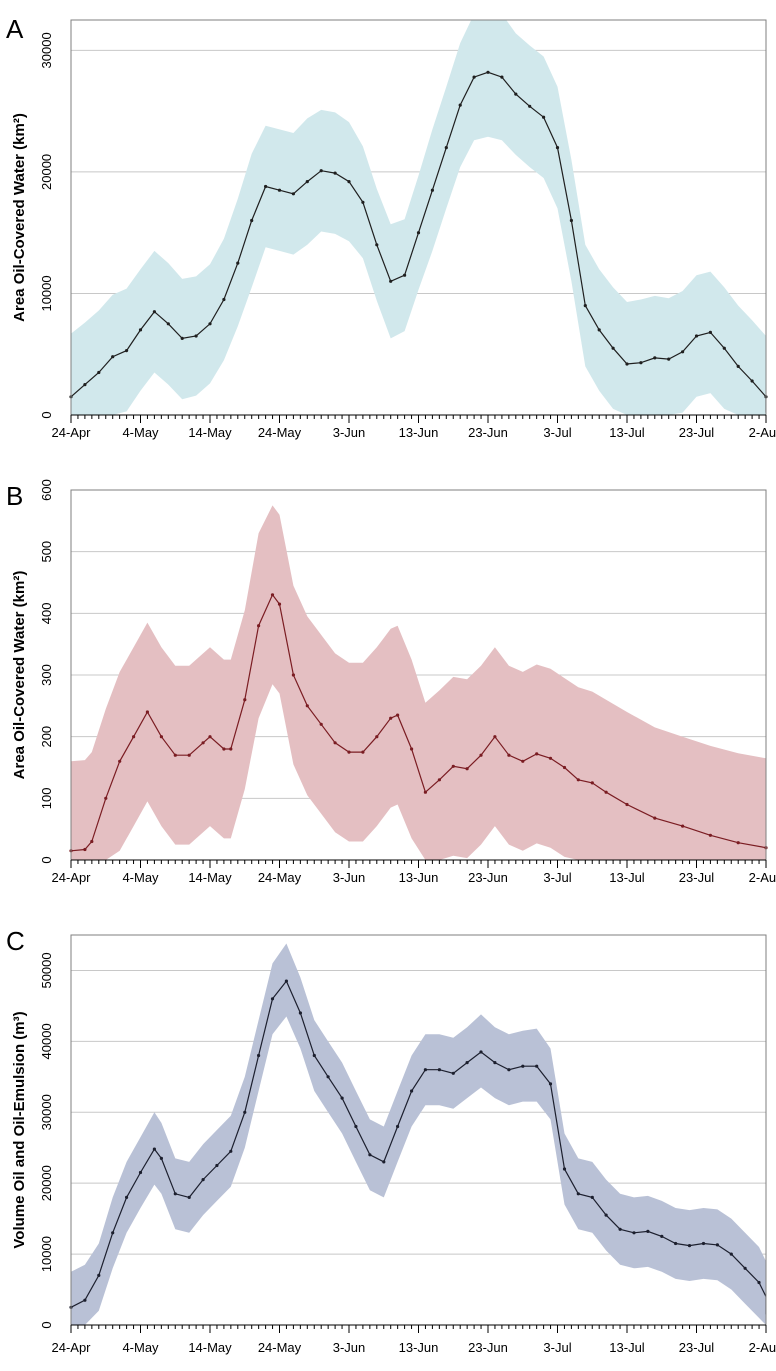 The width and height of the screenshot is (776, 1371). I want to click on y-tick-label: 10000, so click(46, 293).